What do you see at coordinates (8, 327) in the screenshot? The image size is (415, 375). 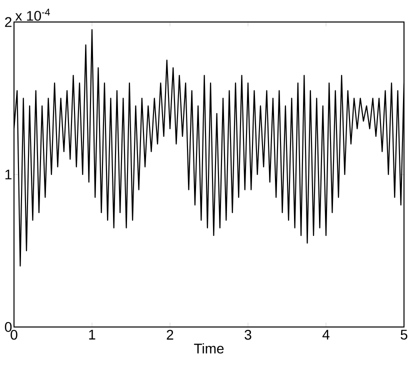 I see `y-tick-label: 0` at bounding box center [8, 327].